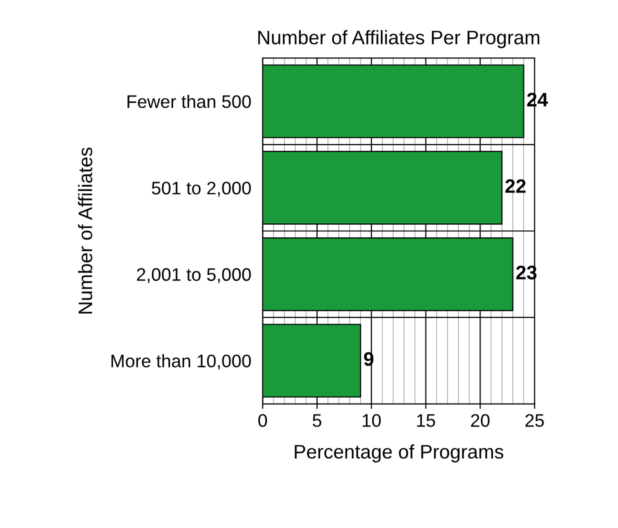 The height and width of the screenshot is (528, 618). Describe the element at coordinates (189, 101) in the screenshot. I see `y-tick-label: Fewer than 500` at that location.